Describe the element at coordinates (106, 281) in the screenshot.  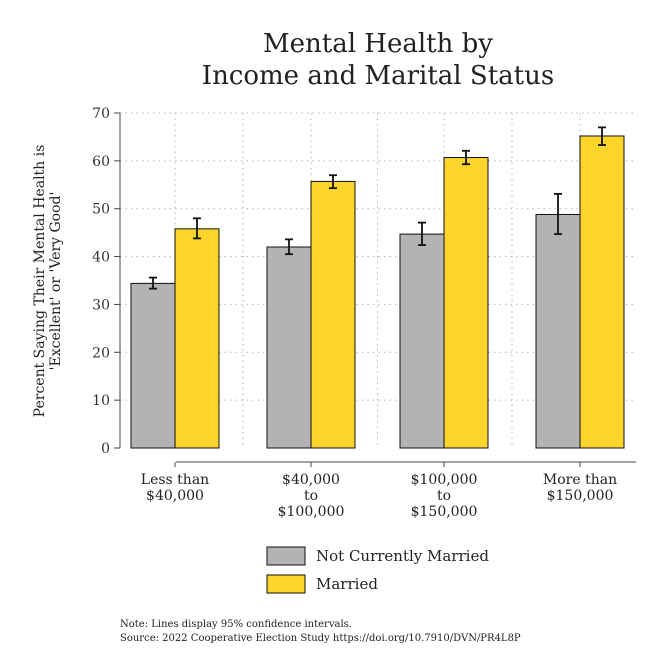
I see `y-axis: 0 10 20 30 40 50 60 70` at that location.